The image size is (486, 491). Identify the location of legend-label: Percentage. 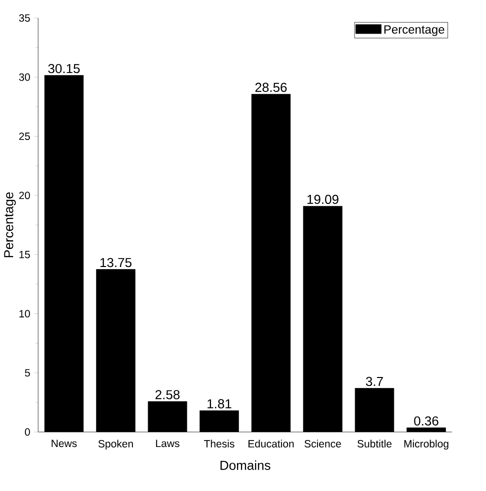
(414, 30).